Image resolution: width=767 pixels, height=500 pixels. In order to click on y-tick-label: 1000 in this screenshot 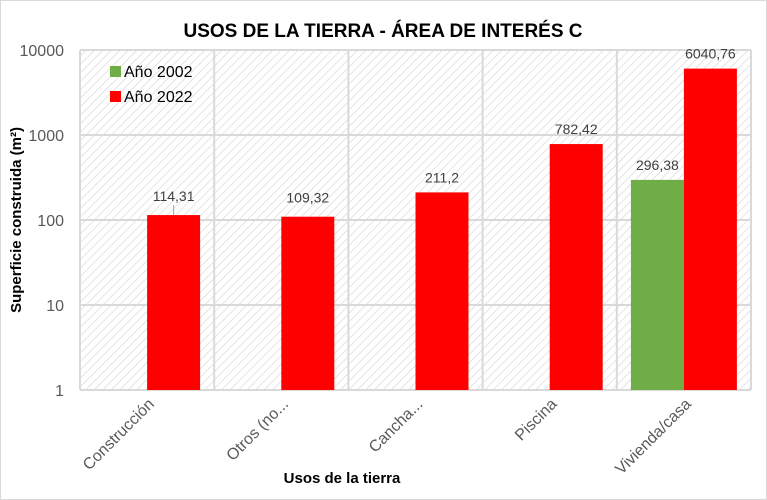, I will do `click(46, 136)`.